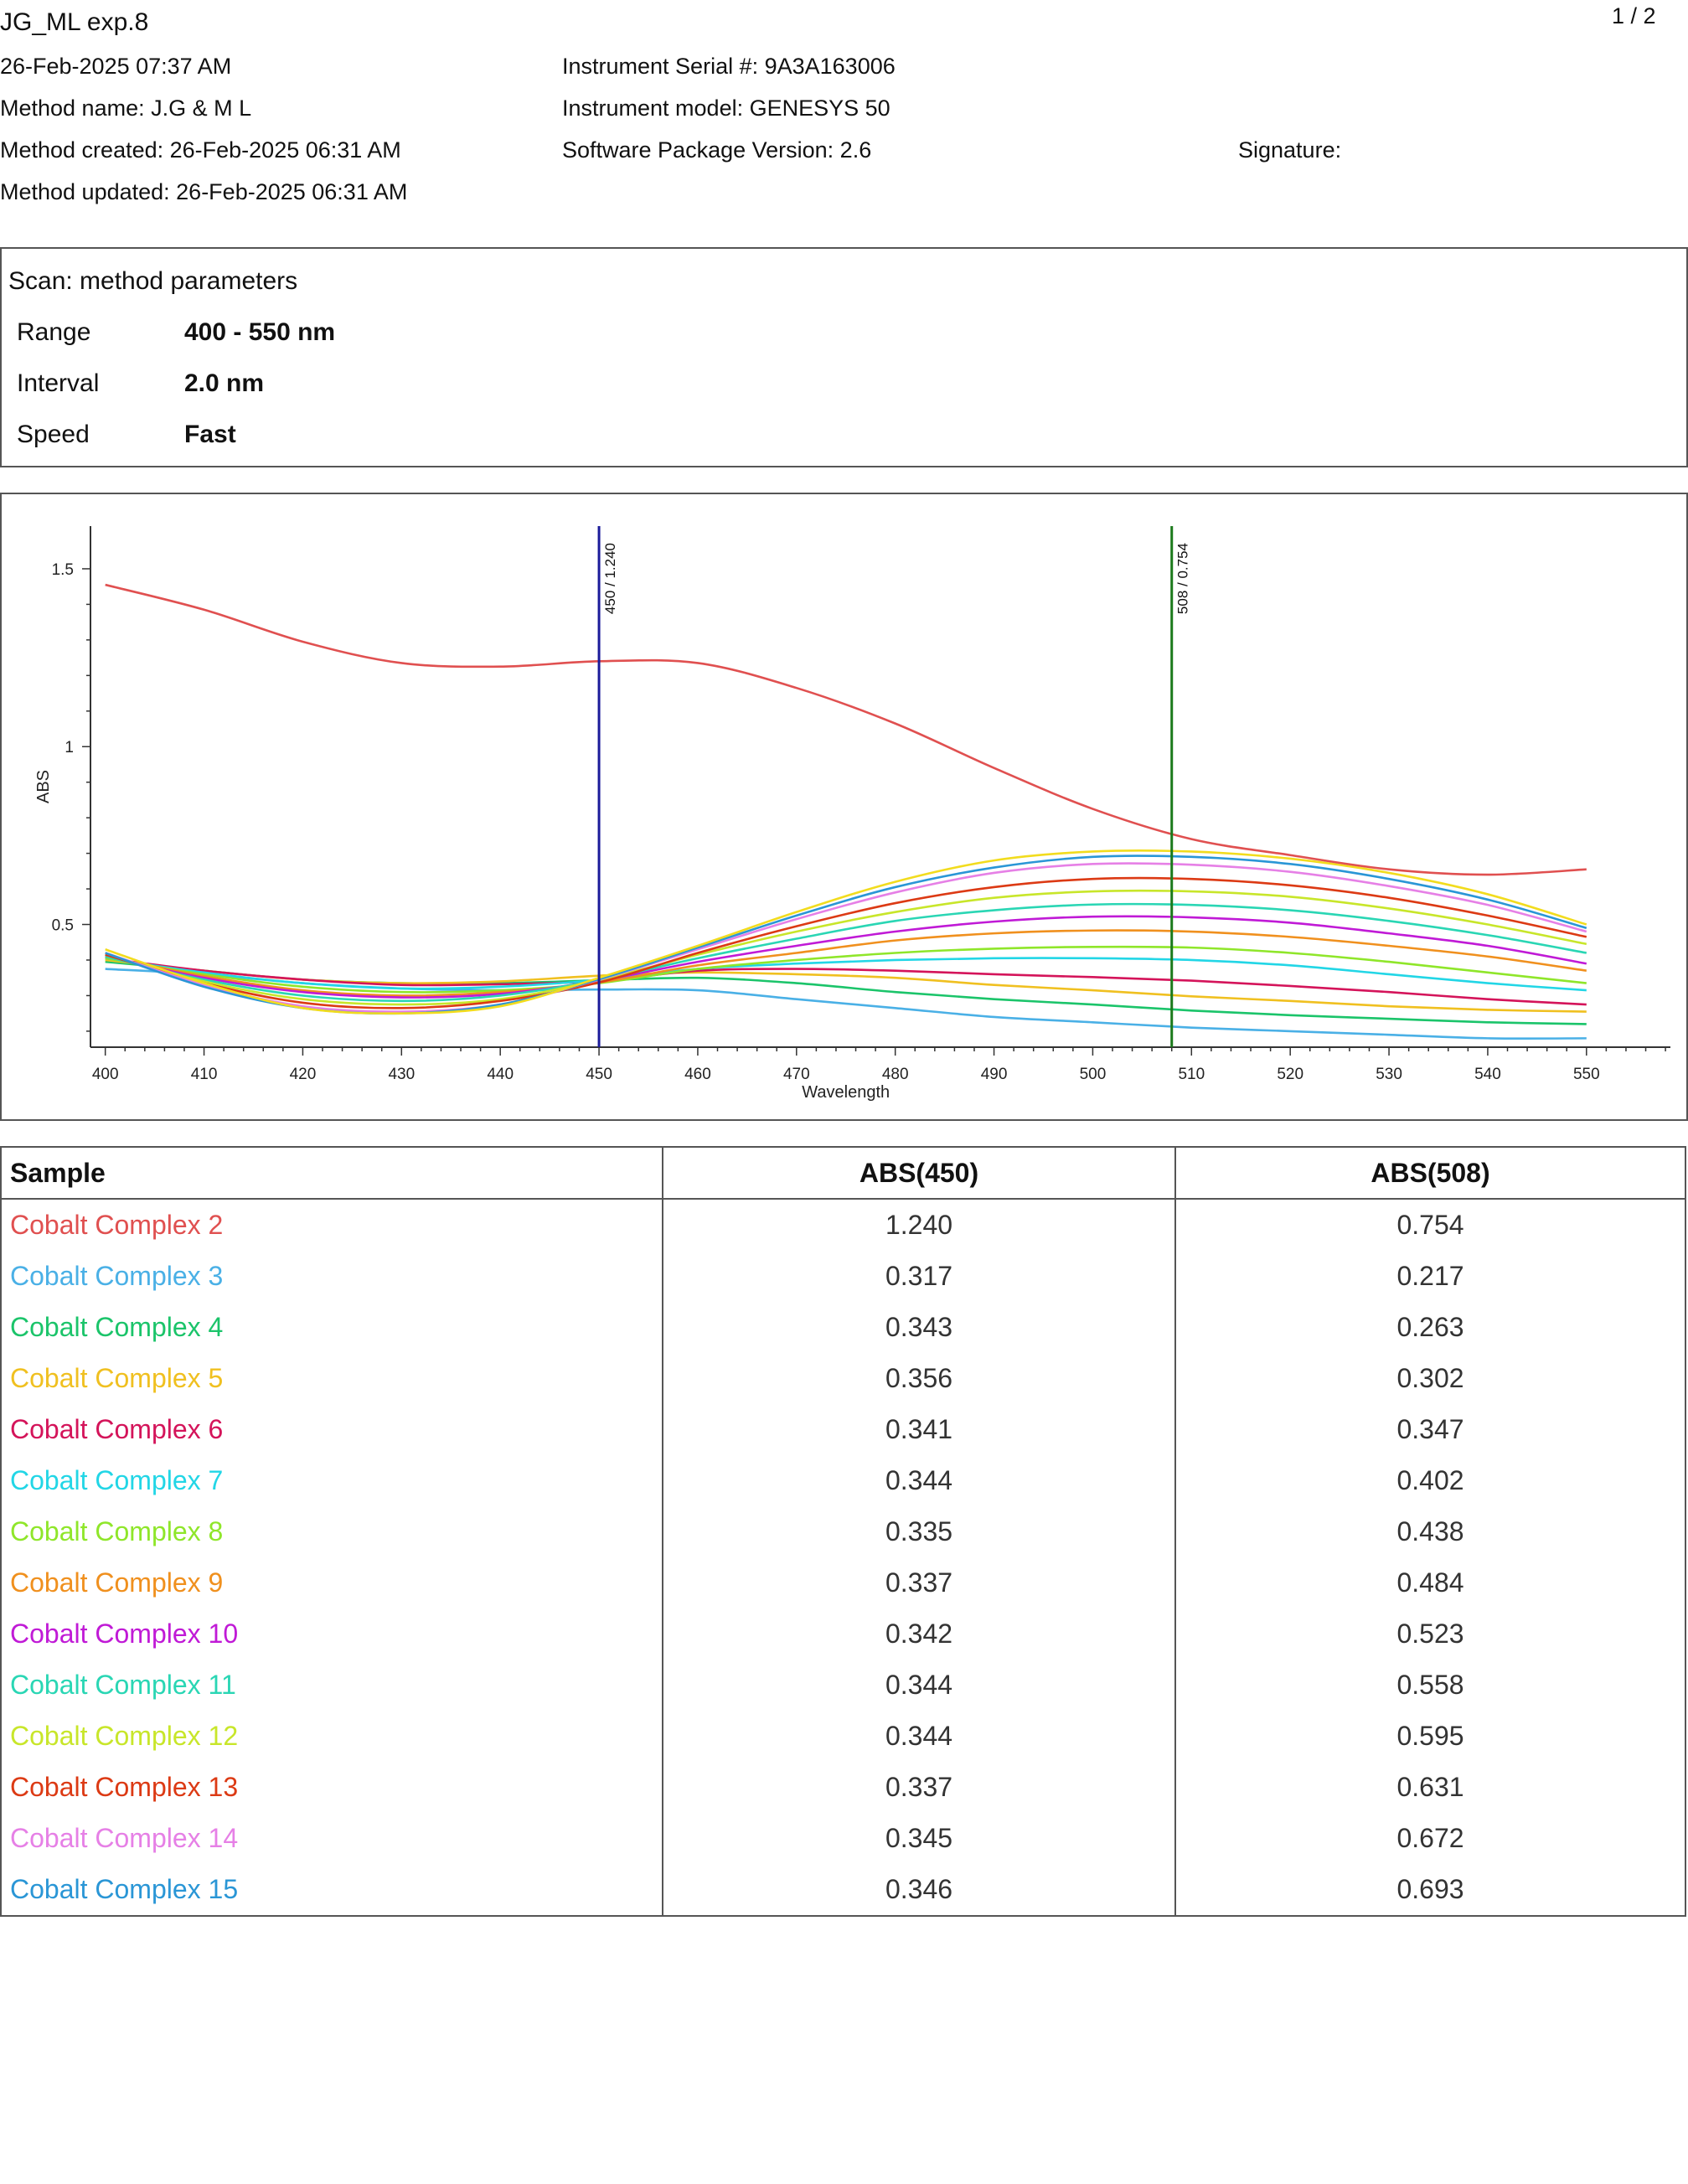 The width and height of the screenshot is (1688, 2184). I want to click on interval-label: Interval, so click(59, 383).